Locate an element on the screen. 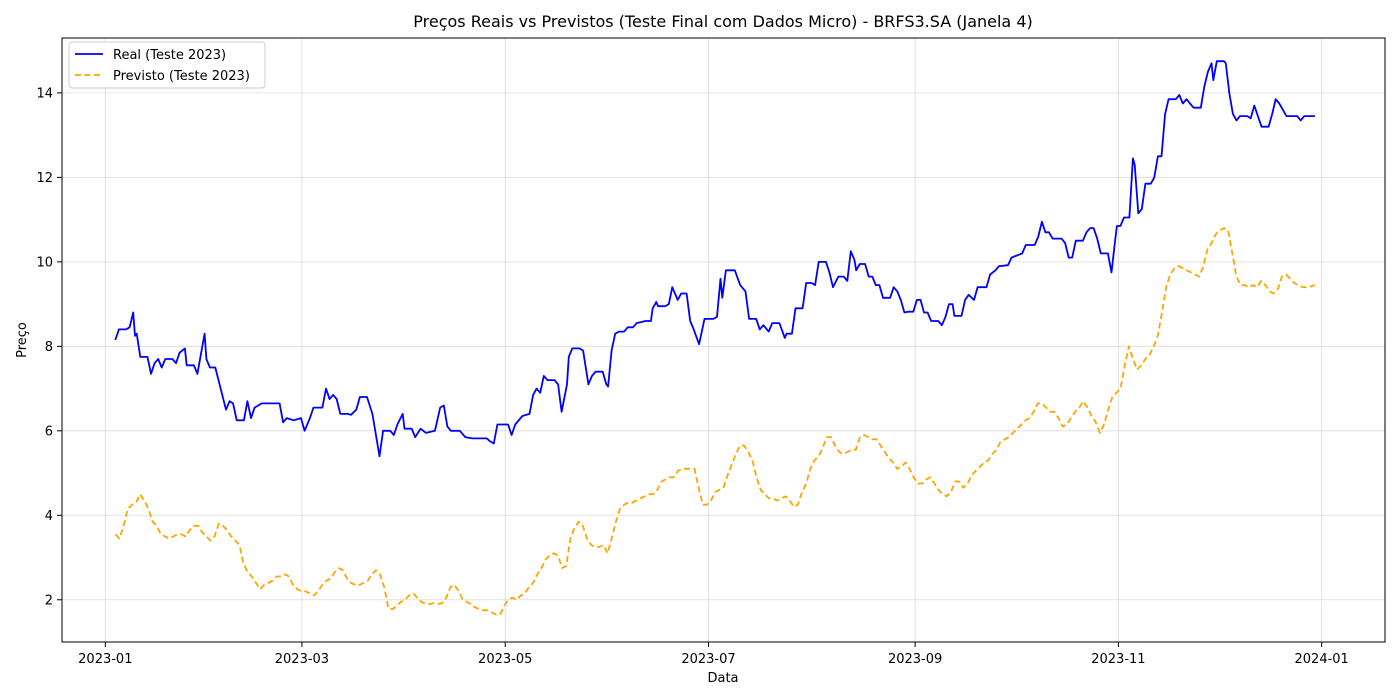  legend-box is located at coordinates (167, 65).